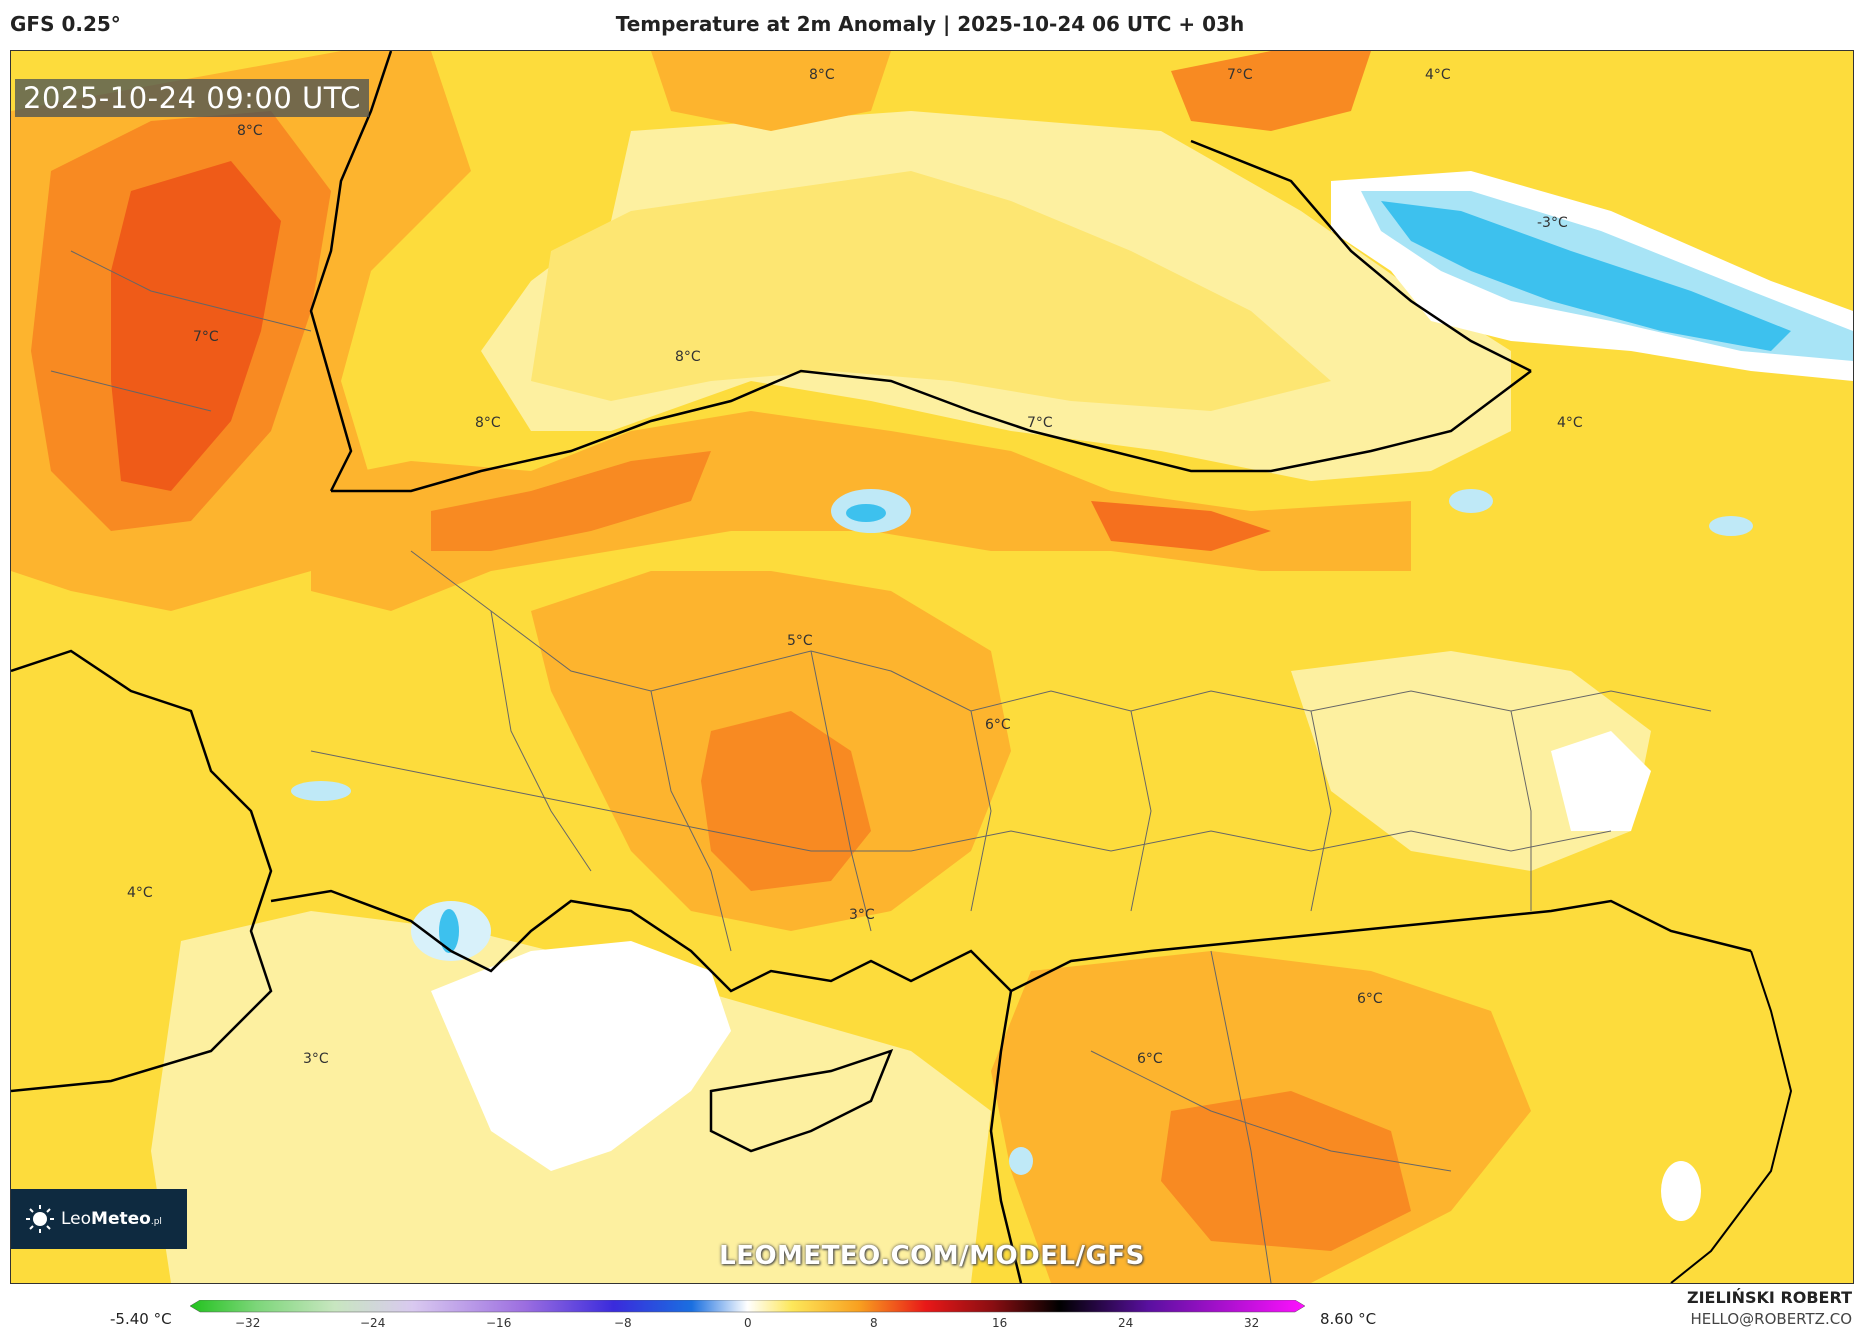  What do you see at coordinates (248, 1323) in the screenshot?
I see `colorbar-tick: −32` at bounding box center [248, 1323].